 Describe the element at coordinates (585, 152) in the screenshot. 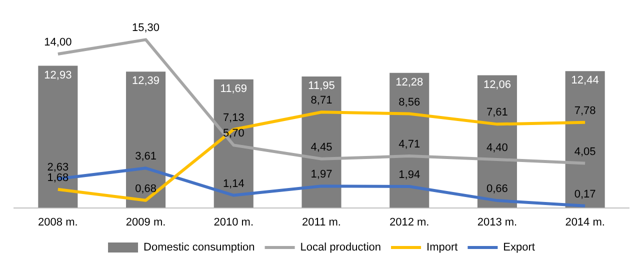

I see `data-label: 4,05` at that location.